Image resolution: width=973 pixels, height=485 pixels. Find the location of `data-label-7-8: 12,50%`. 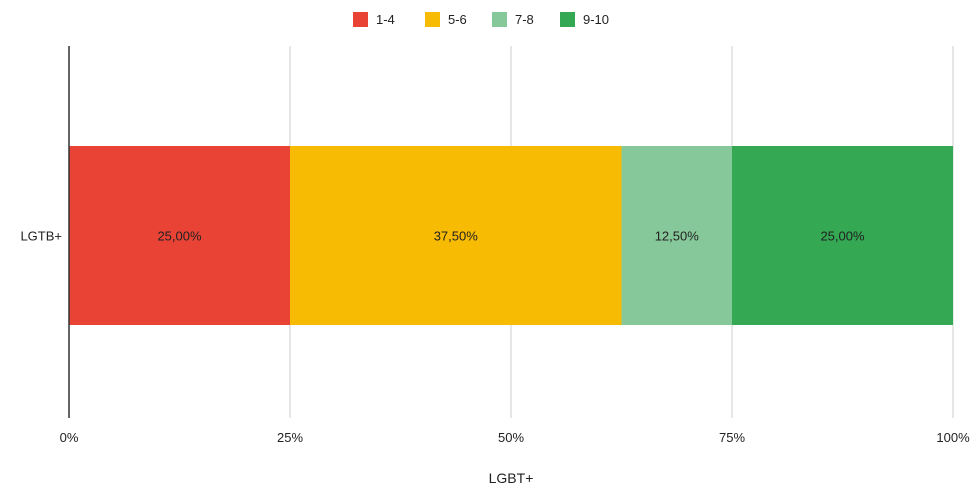

data-label-7-8: 12,50% is located at coordinates (677, 236).